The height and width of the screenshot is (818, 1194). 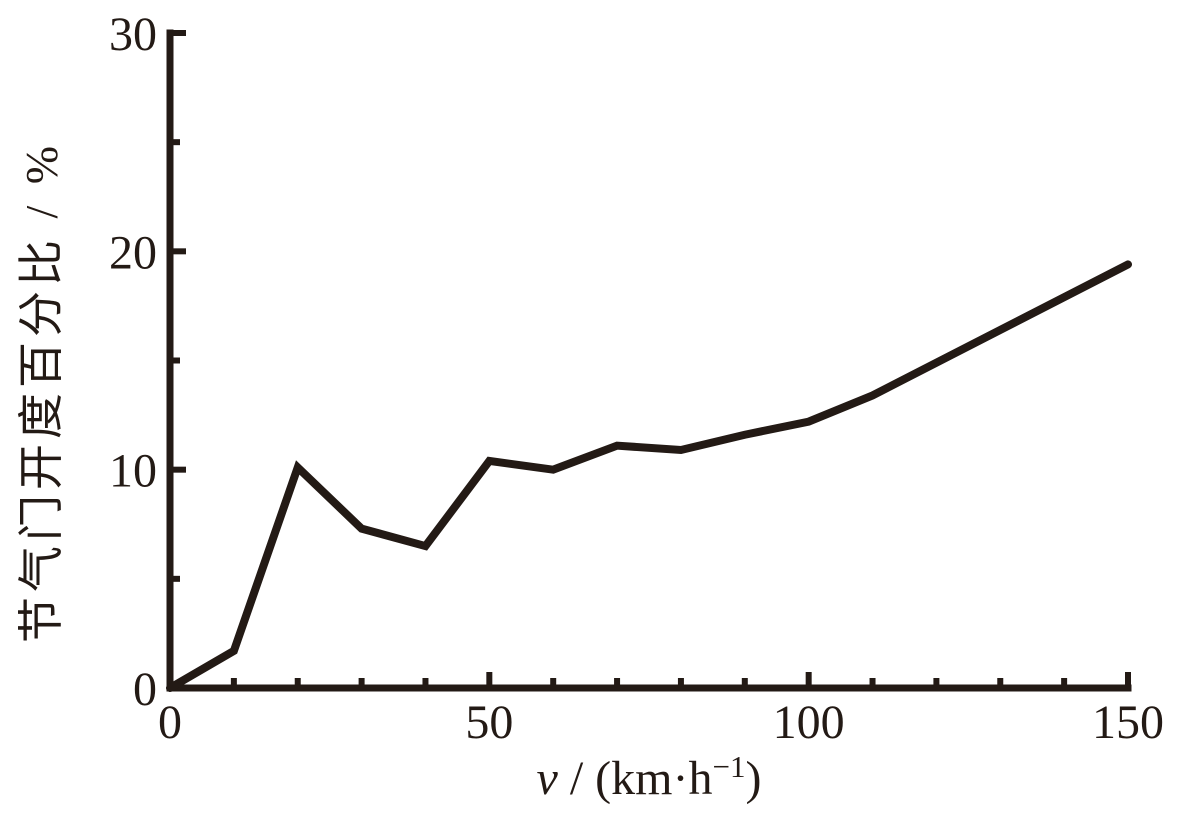 What do you see at coordinates (133, 252) in the screenshot?
I see `y-tick-label: 20` at bounding box center [133, 252].